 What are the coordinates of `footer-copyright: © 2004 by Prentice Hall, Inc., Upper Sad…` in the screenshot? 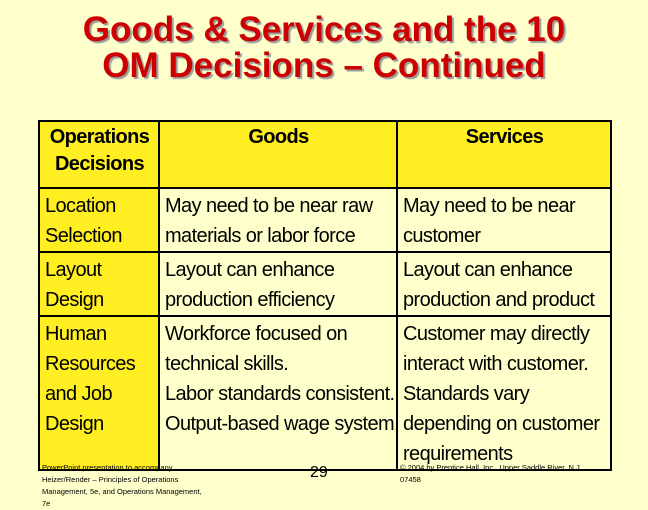 It's located at (491, 473).